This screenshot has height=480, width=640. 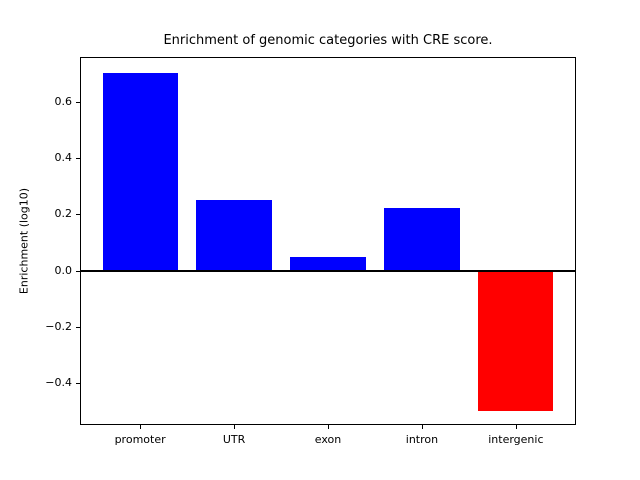 I want to click on y-axis-label: Enrichment (log10), so click(x=24, y=241).